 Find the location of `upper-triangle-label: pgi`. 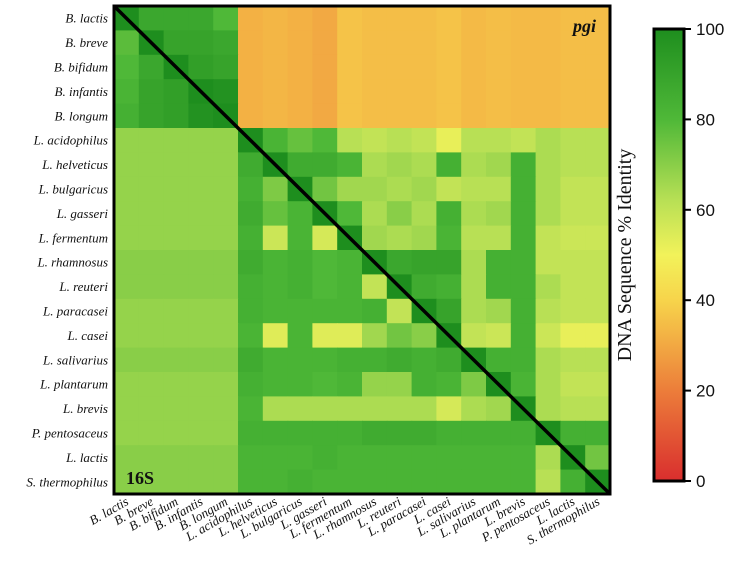

upper-triangle-label: pgi is located at coordinates (583, 26).